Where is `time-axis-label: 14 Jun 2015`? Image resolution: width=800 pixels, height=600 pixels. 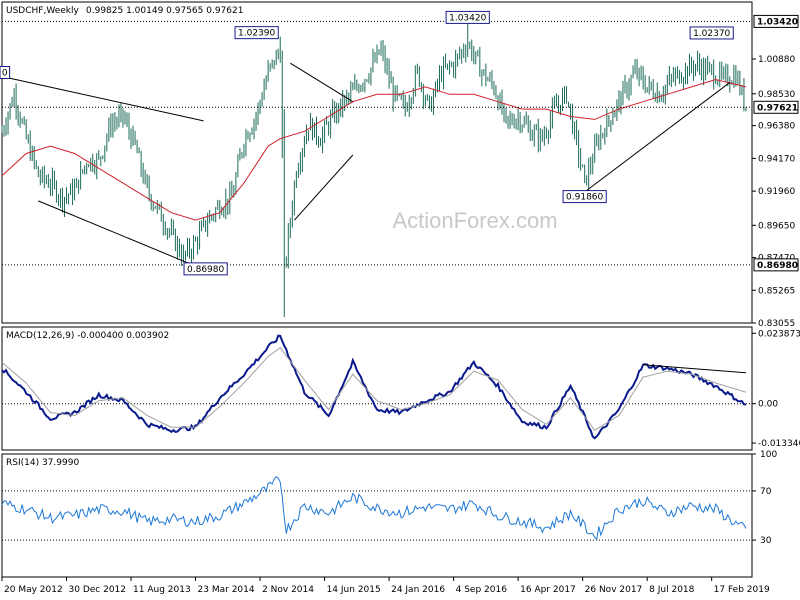 time-axis-label: 14 Jun 2015 is located at coordinates (354, 590).